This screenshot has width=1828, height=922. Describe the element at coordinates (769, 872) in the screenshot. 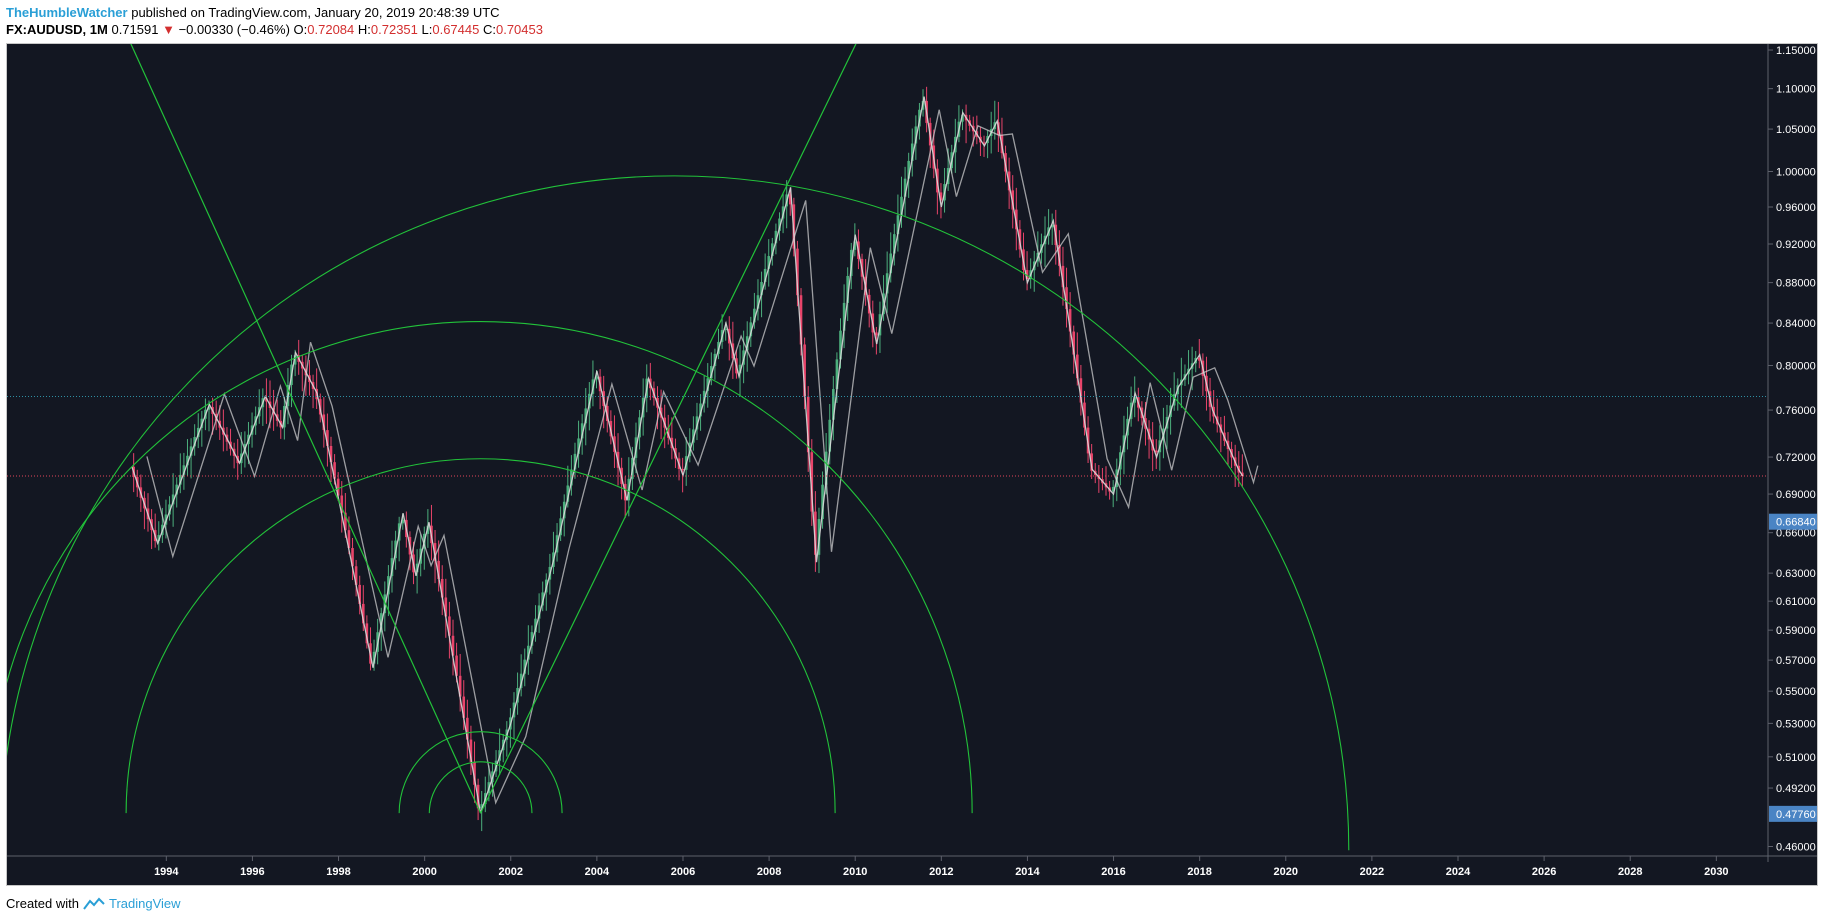

I see `time-tick-label: 2008` at that location.